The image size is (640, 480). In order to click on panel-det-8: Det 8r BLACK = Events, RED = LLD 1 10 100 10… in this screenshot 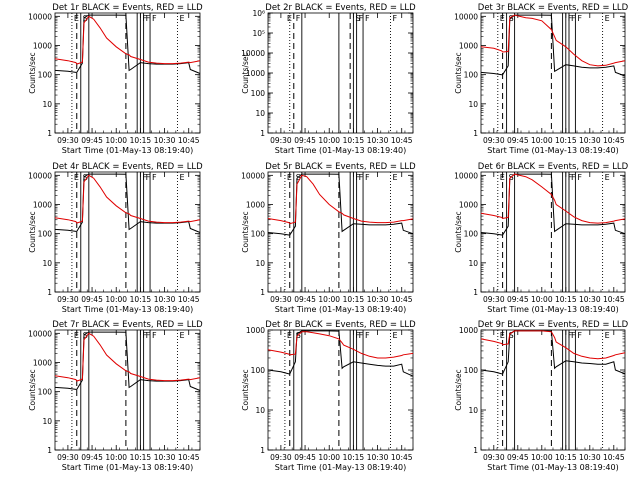, I will do `click(328, 396)`.